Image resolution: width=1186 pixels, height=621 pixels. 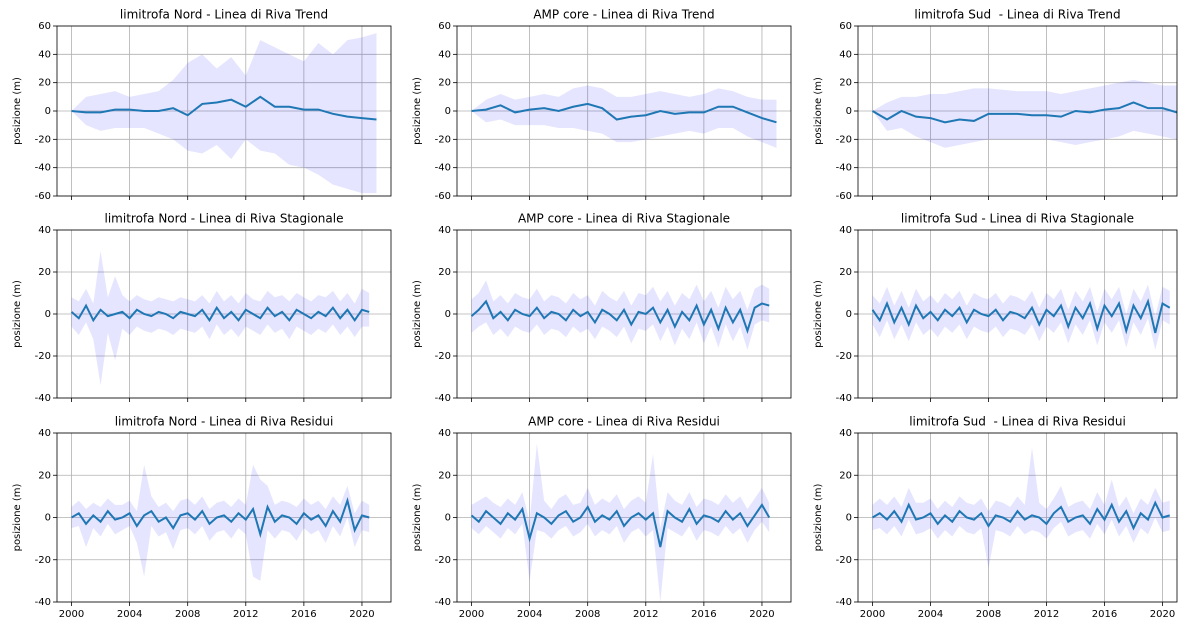 What do you see at coordinates (1017, 422) in the screenshot?
I see `chart-title: limitrofa Sud - Linea di Riva Residui` at bounding box center [1017, 422].